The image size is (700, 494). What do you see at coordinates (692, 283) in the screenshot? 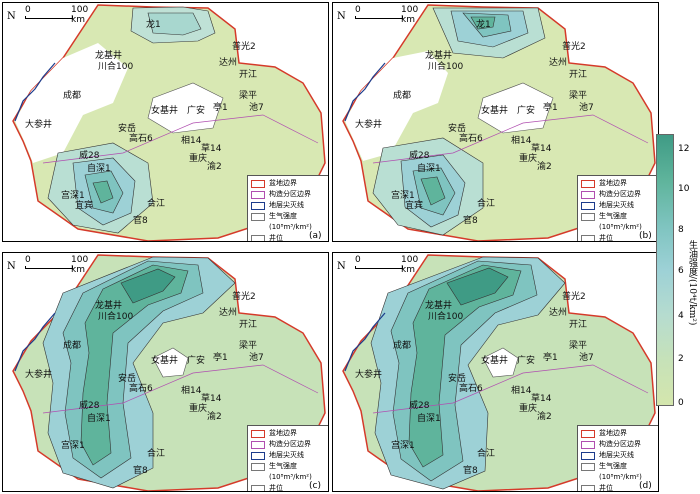
I see `colorbar-title: 生油强度/(10⁴t/km²)` at bounding box center [692, 283].